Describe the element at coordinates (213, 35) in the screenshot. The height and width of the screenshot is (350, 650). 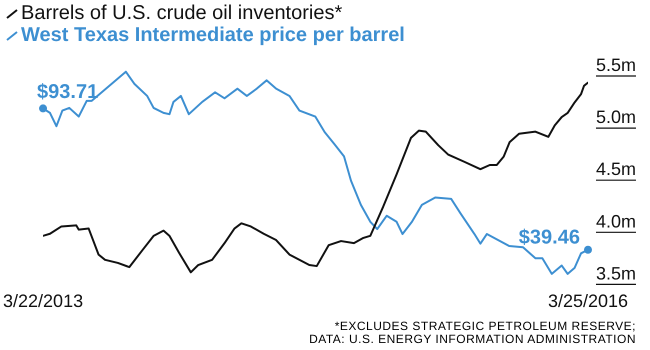
I see `legend-label: West Texas Intermediate price per barrel` at that location.